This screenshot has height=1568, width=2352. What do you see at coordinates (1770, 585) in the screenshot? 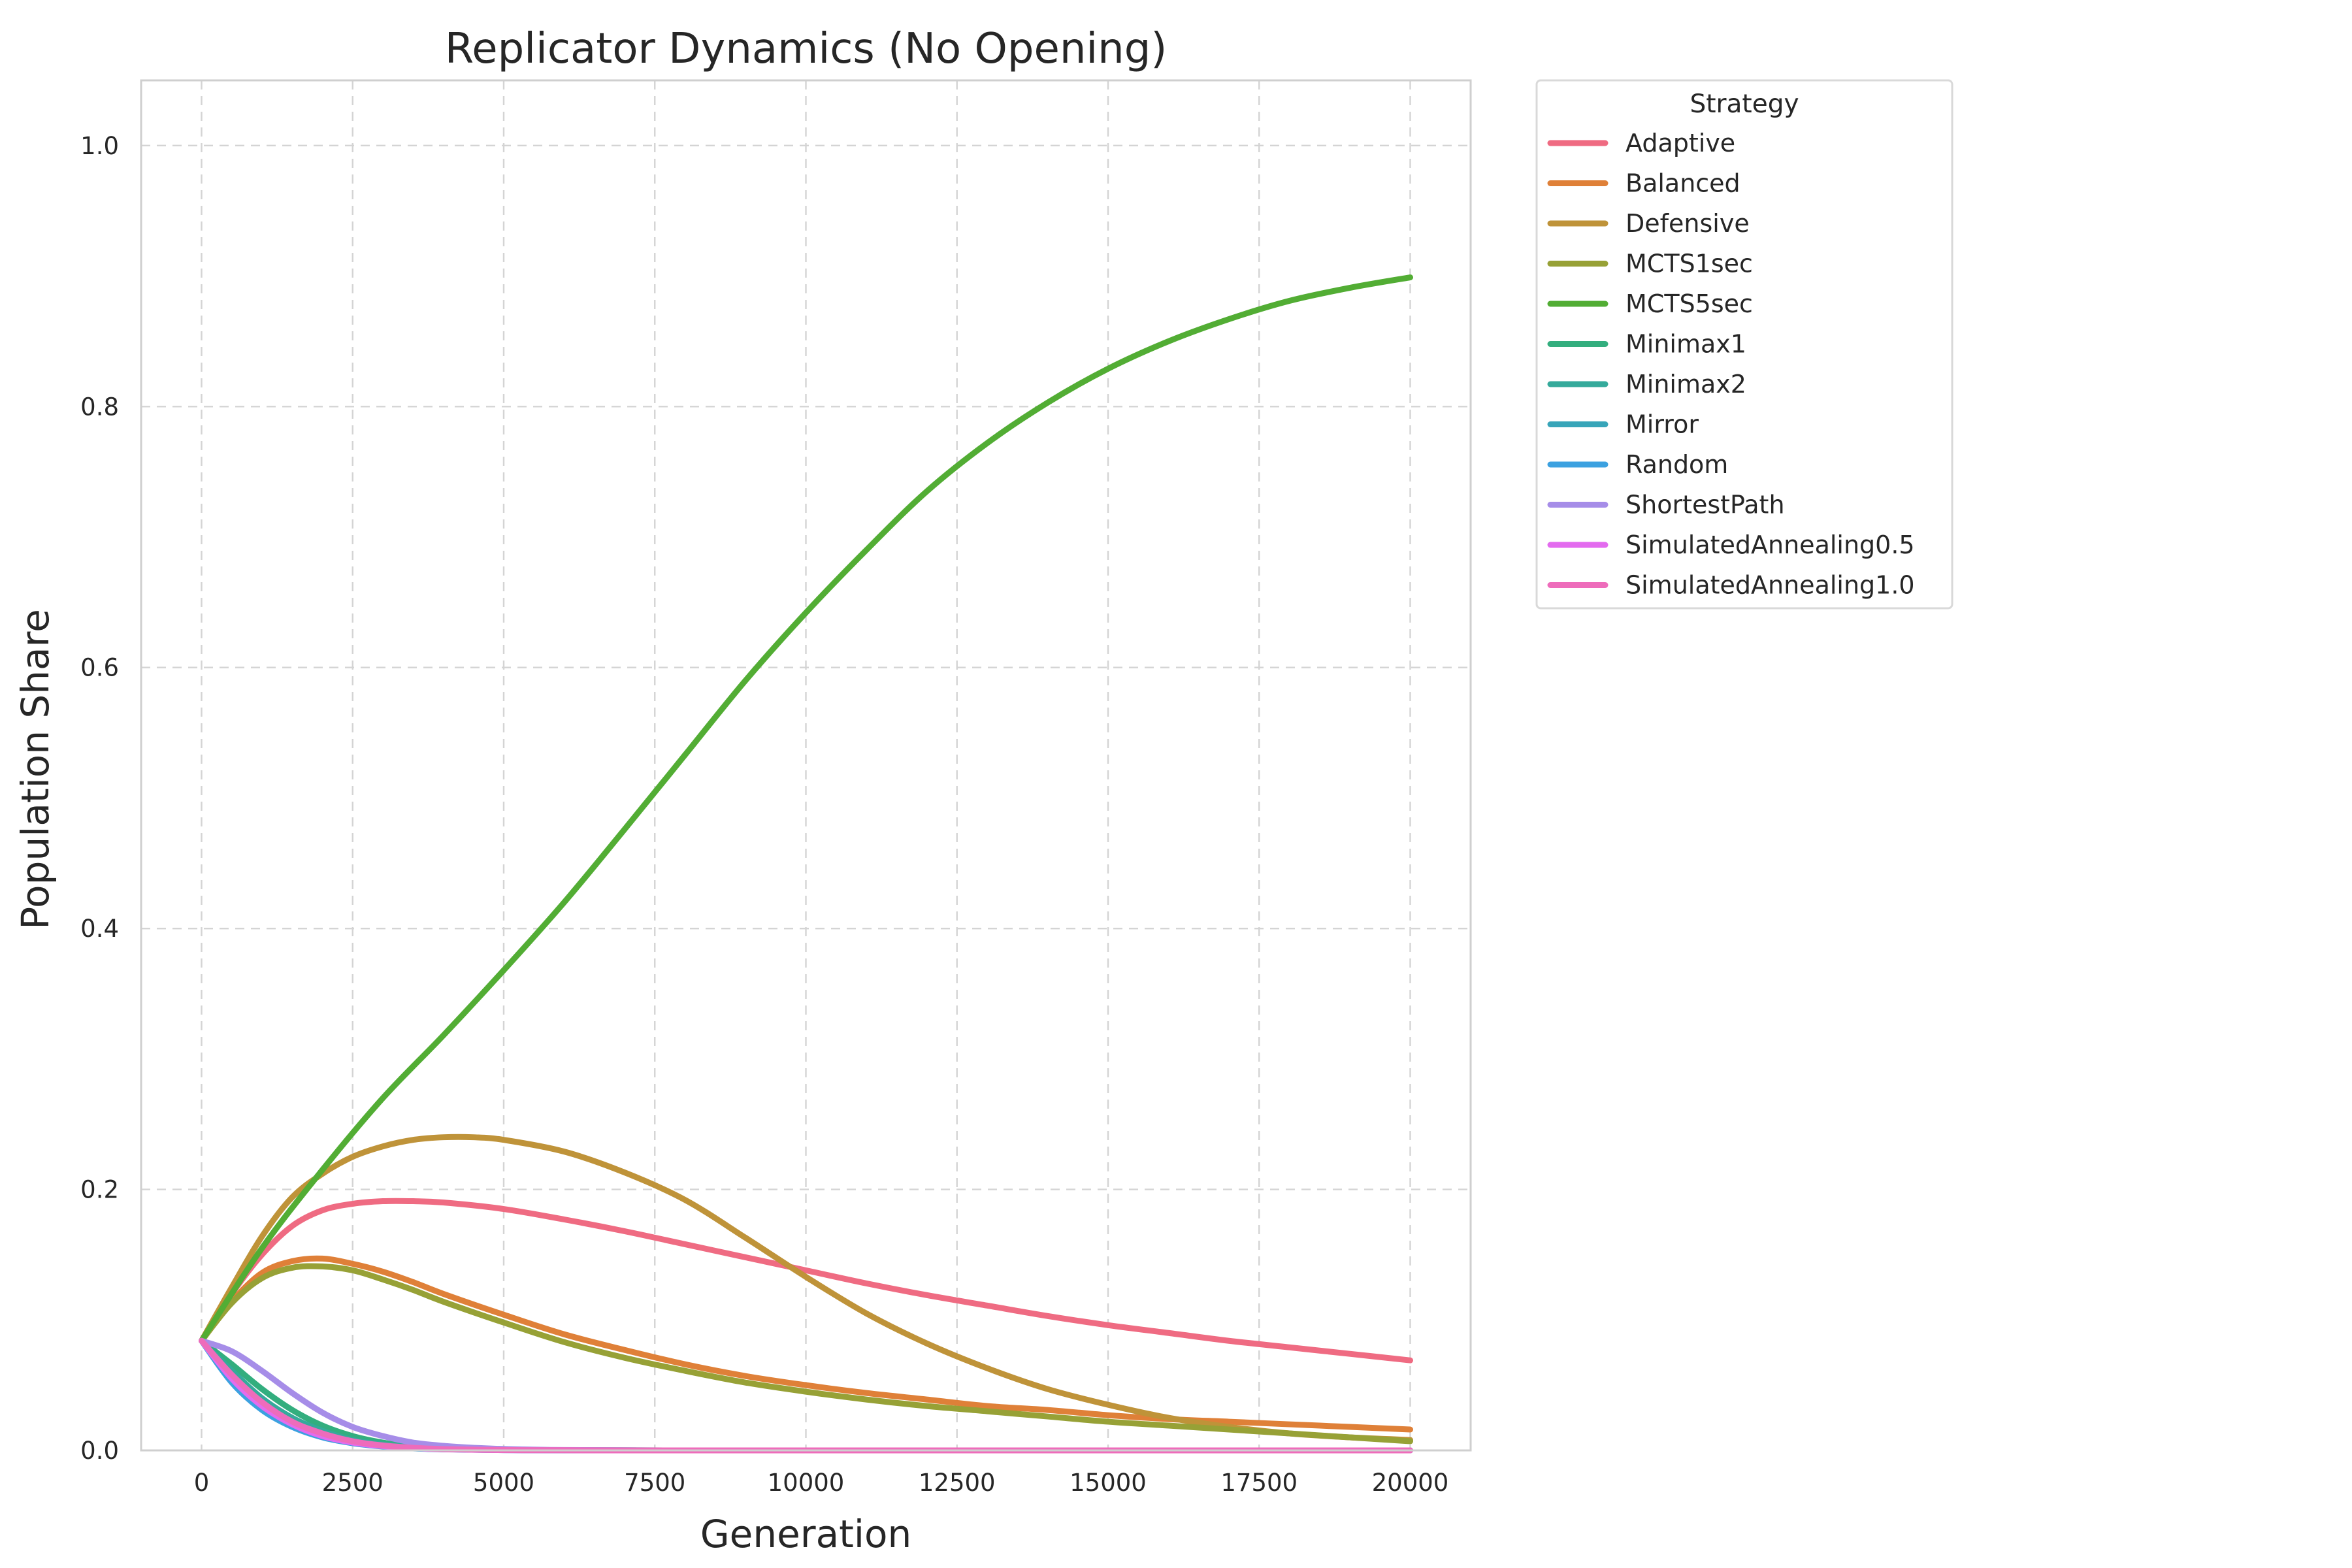
I see `legend-label-simulatedannealing1-0: SimulatedAnnealing1.0` at bounding box center [1770, 585].